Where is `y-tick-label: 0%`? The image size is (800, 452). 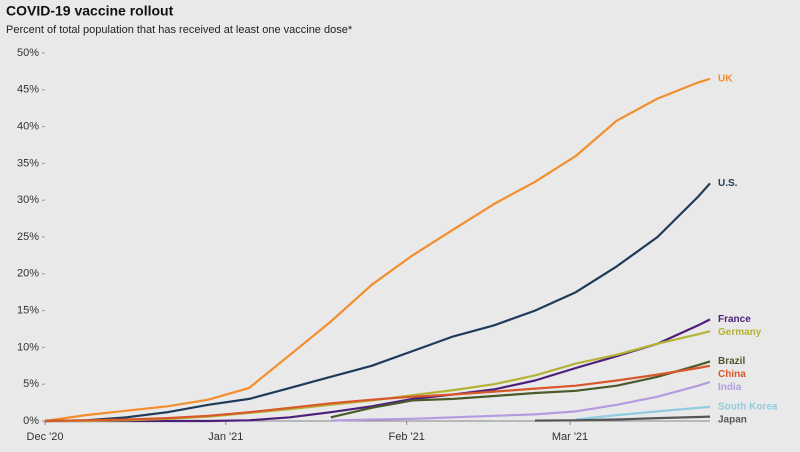
y-tick-label: 0% is located at coordinates (31, 421).